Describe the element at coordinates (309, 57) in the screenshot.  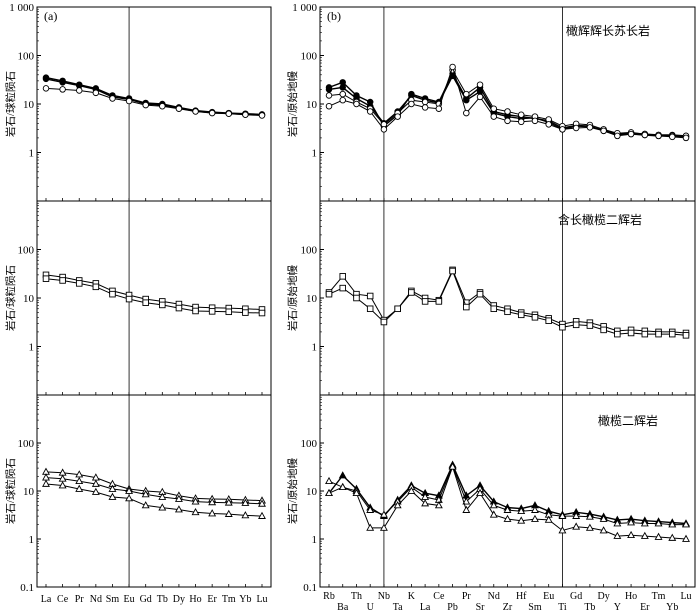
I see `y-tick-label-right: 100` at that location.